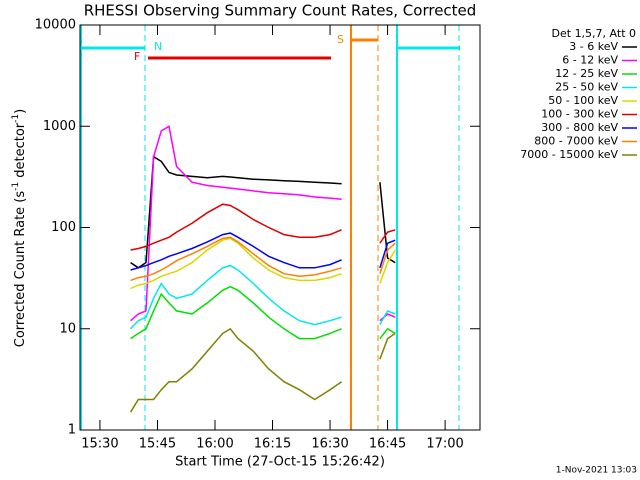  Describe the element at coordinates (158, 46) in the screenshot. I see `flag-label: N` at that location.